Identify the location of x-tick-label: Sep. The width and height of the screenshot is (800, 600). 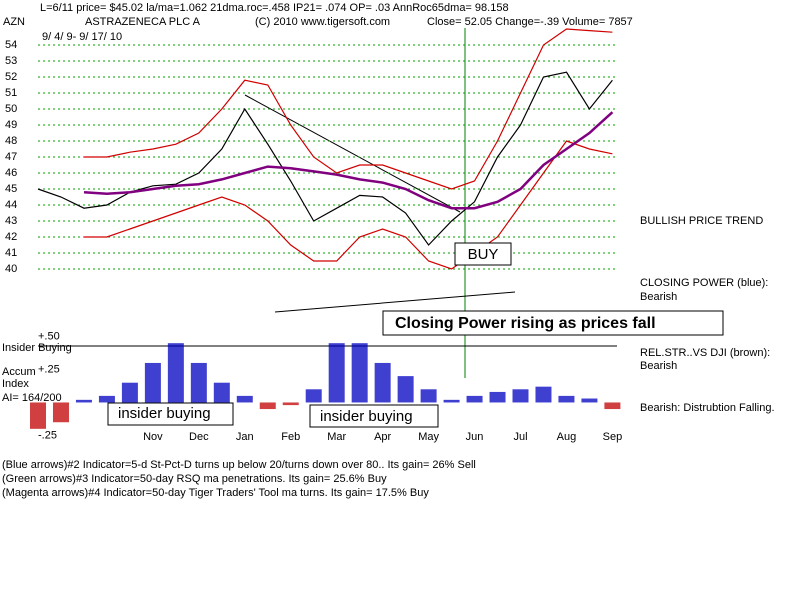
(613, 437).